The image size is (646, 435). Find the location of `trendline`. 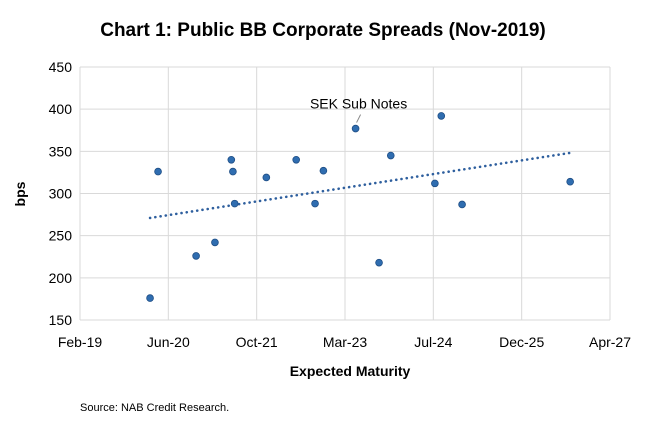

trendline is located at coordinates (359, 185).